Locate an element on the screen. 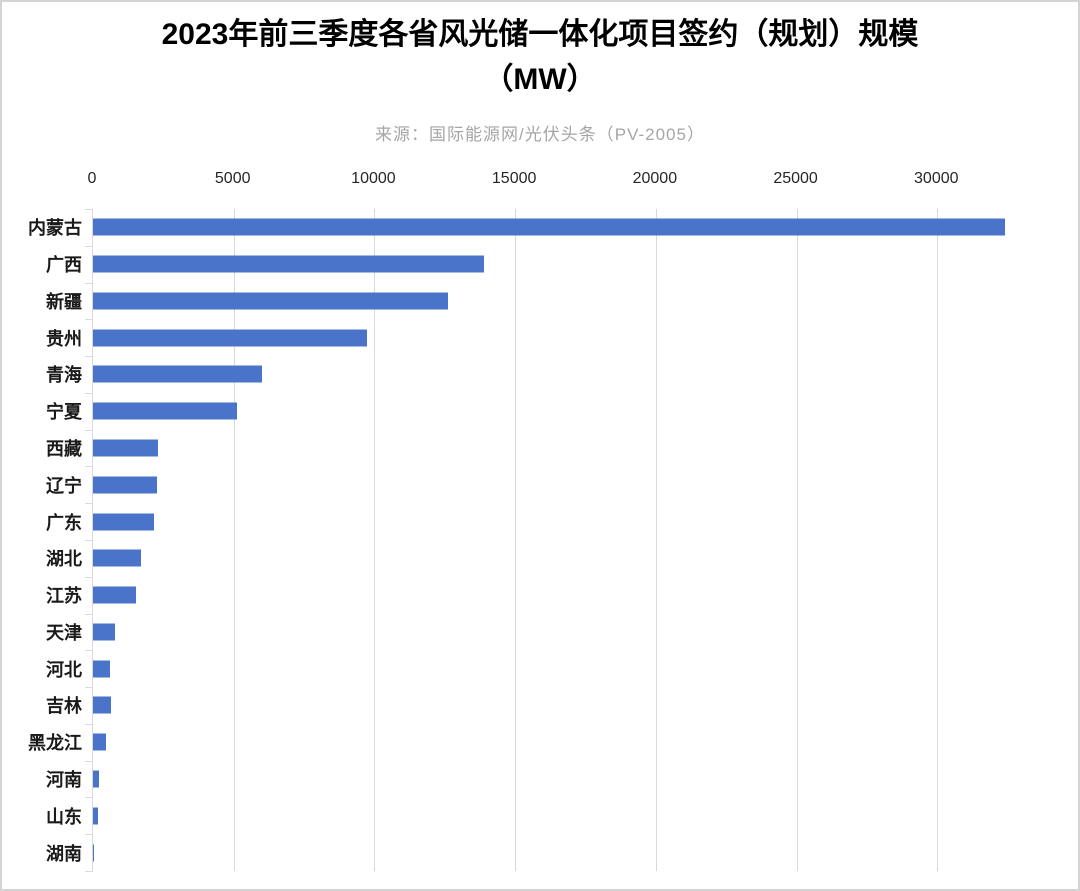  y-tick-label: 辽宁 is located at coordinates (64, 485).